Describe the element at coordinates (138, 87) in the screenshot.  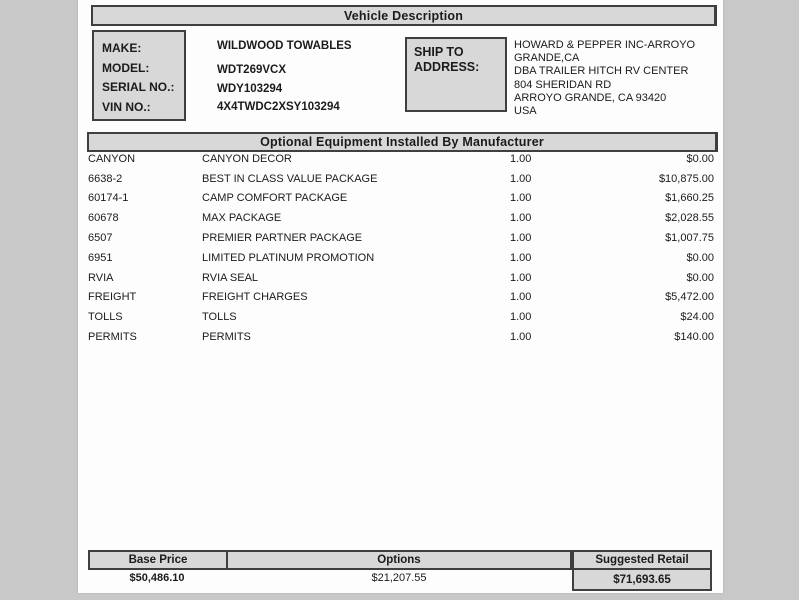
I see `vehicle-label: SERIAL NO.:` at that location.